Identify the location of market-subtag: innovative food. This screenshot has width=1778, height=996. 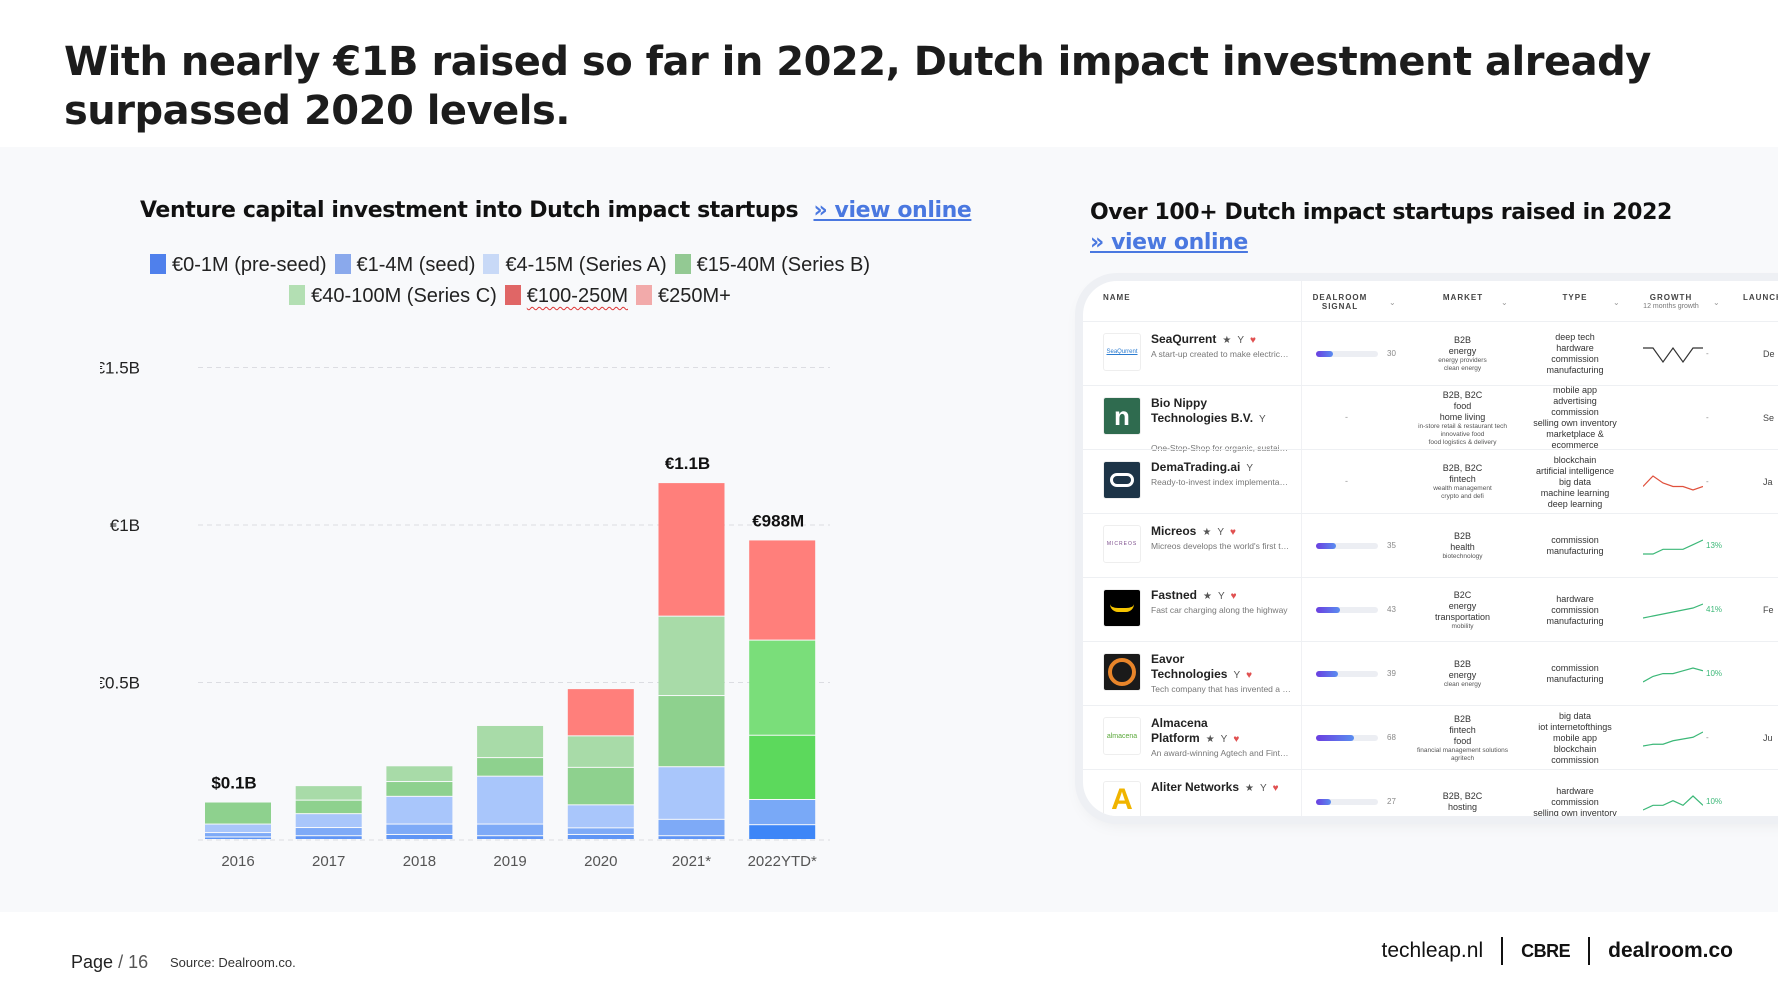
(1462, 434).